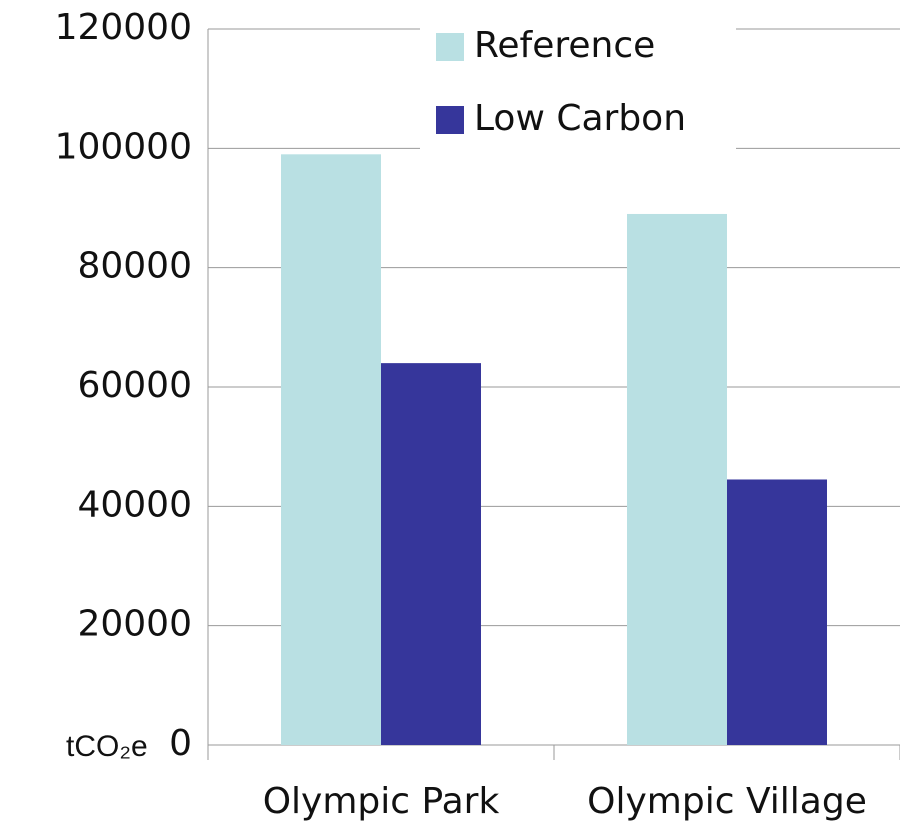  What do you see at coordinates (578, 85) in the screenshot?
I see `legend-box` at bounding box center [578, 85].